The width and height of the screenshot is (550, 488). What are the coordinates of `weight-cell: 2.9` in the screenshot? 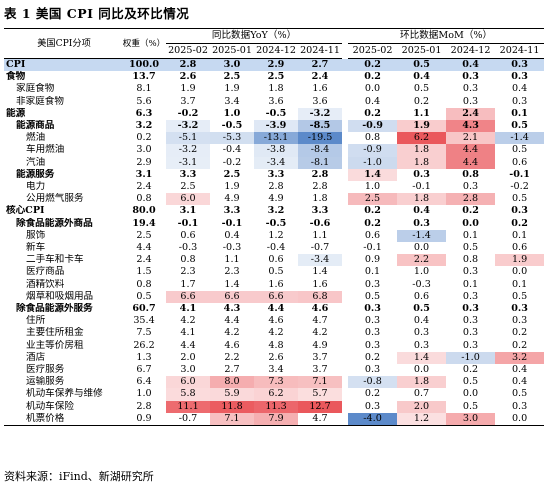 It's located at (144, 162).